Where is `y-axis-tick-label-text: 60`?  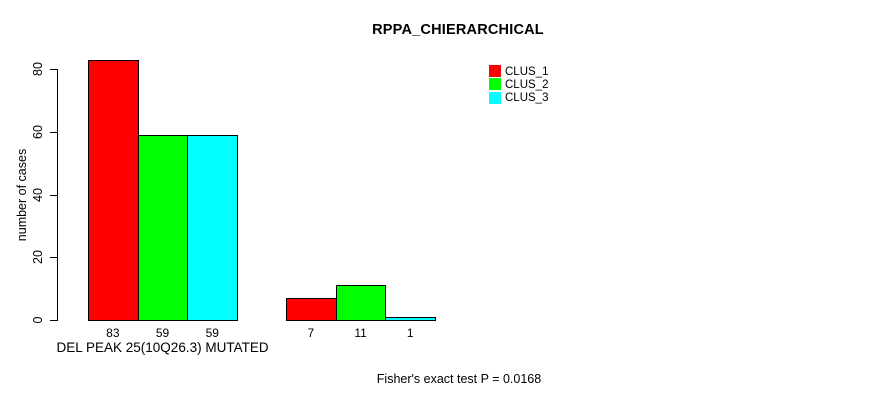 y-axis-tick-label-text: 60 is located at coordinates (38, 131).